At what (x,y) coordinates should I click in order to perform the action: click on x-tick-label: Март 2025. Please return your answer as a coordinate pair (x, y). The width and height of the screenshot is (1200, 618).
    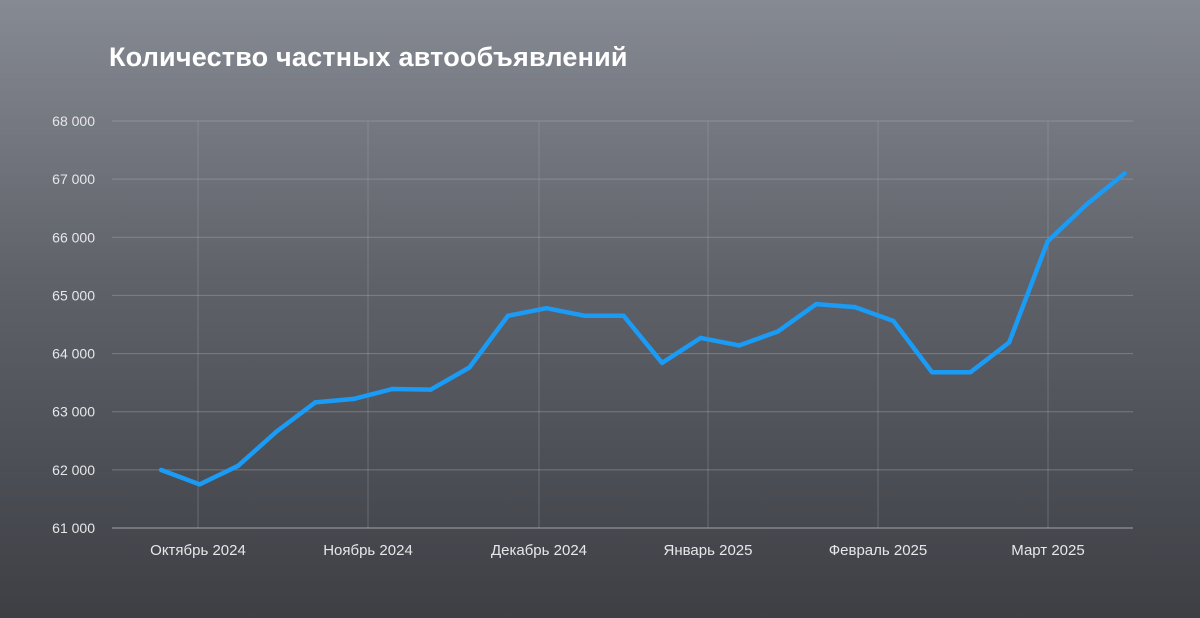
    Looking at the image, I should click on (1047, 550).